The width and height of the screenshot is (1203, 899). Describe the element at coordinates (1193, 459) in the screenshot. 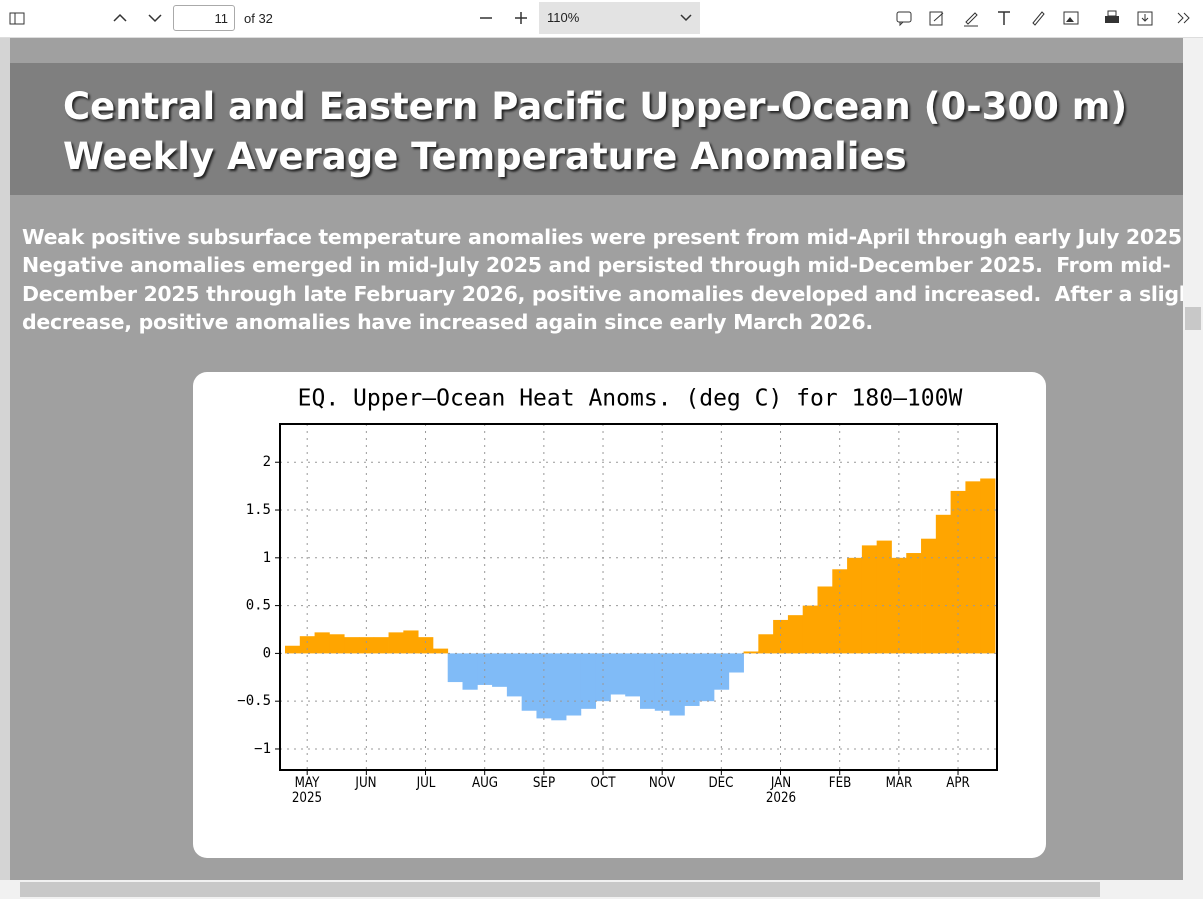

I see `vertical-scrollbar` at that location.